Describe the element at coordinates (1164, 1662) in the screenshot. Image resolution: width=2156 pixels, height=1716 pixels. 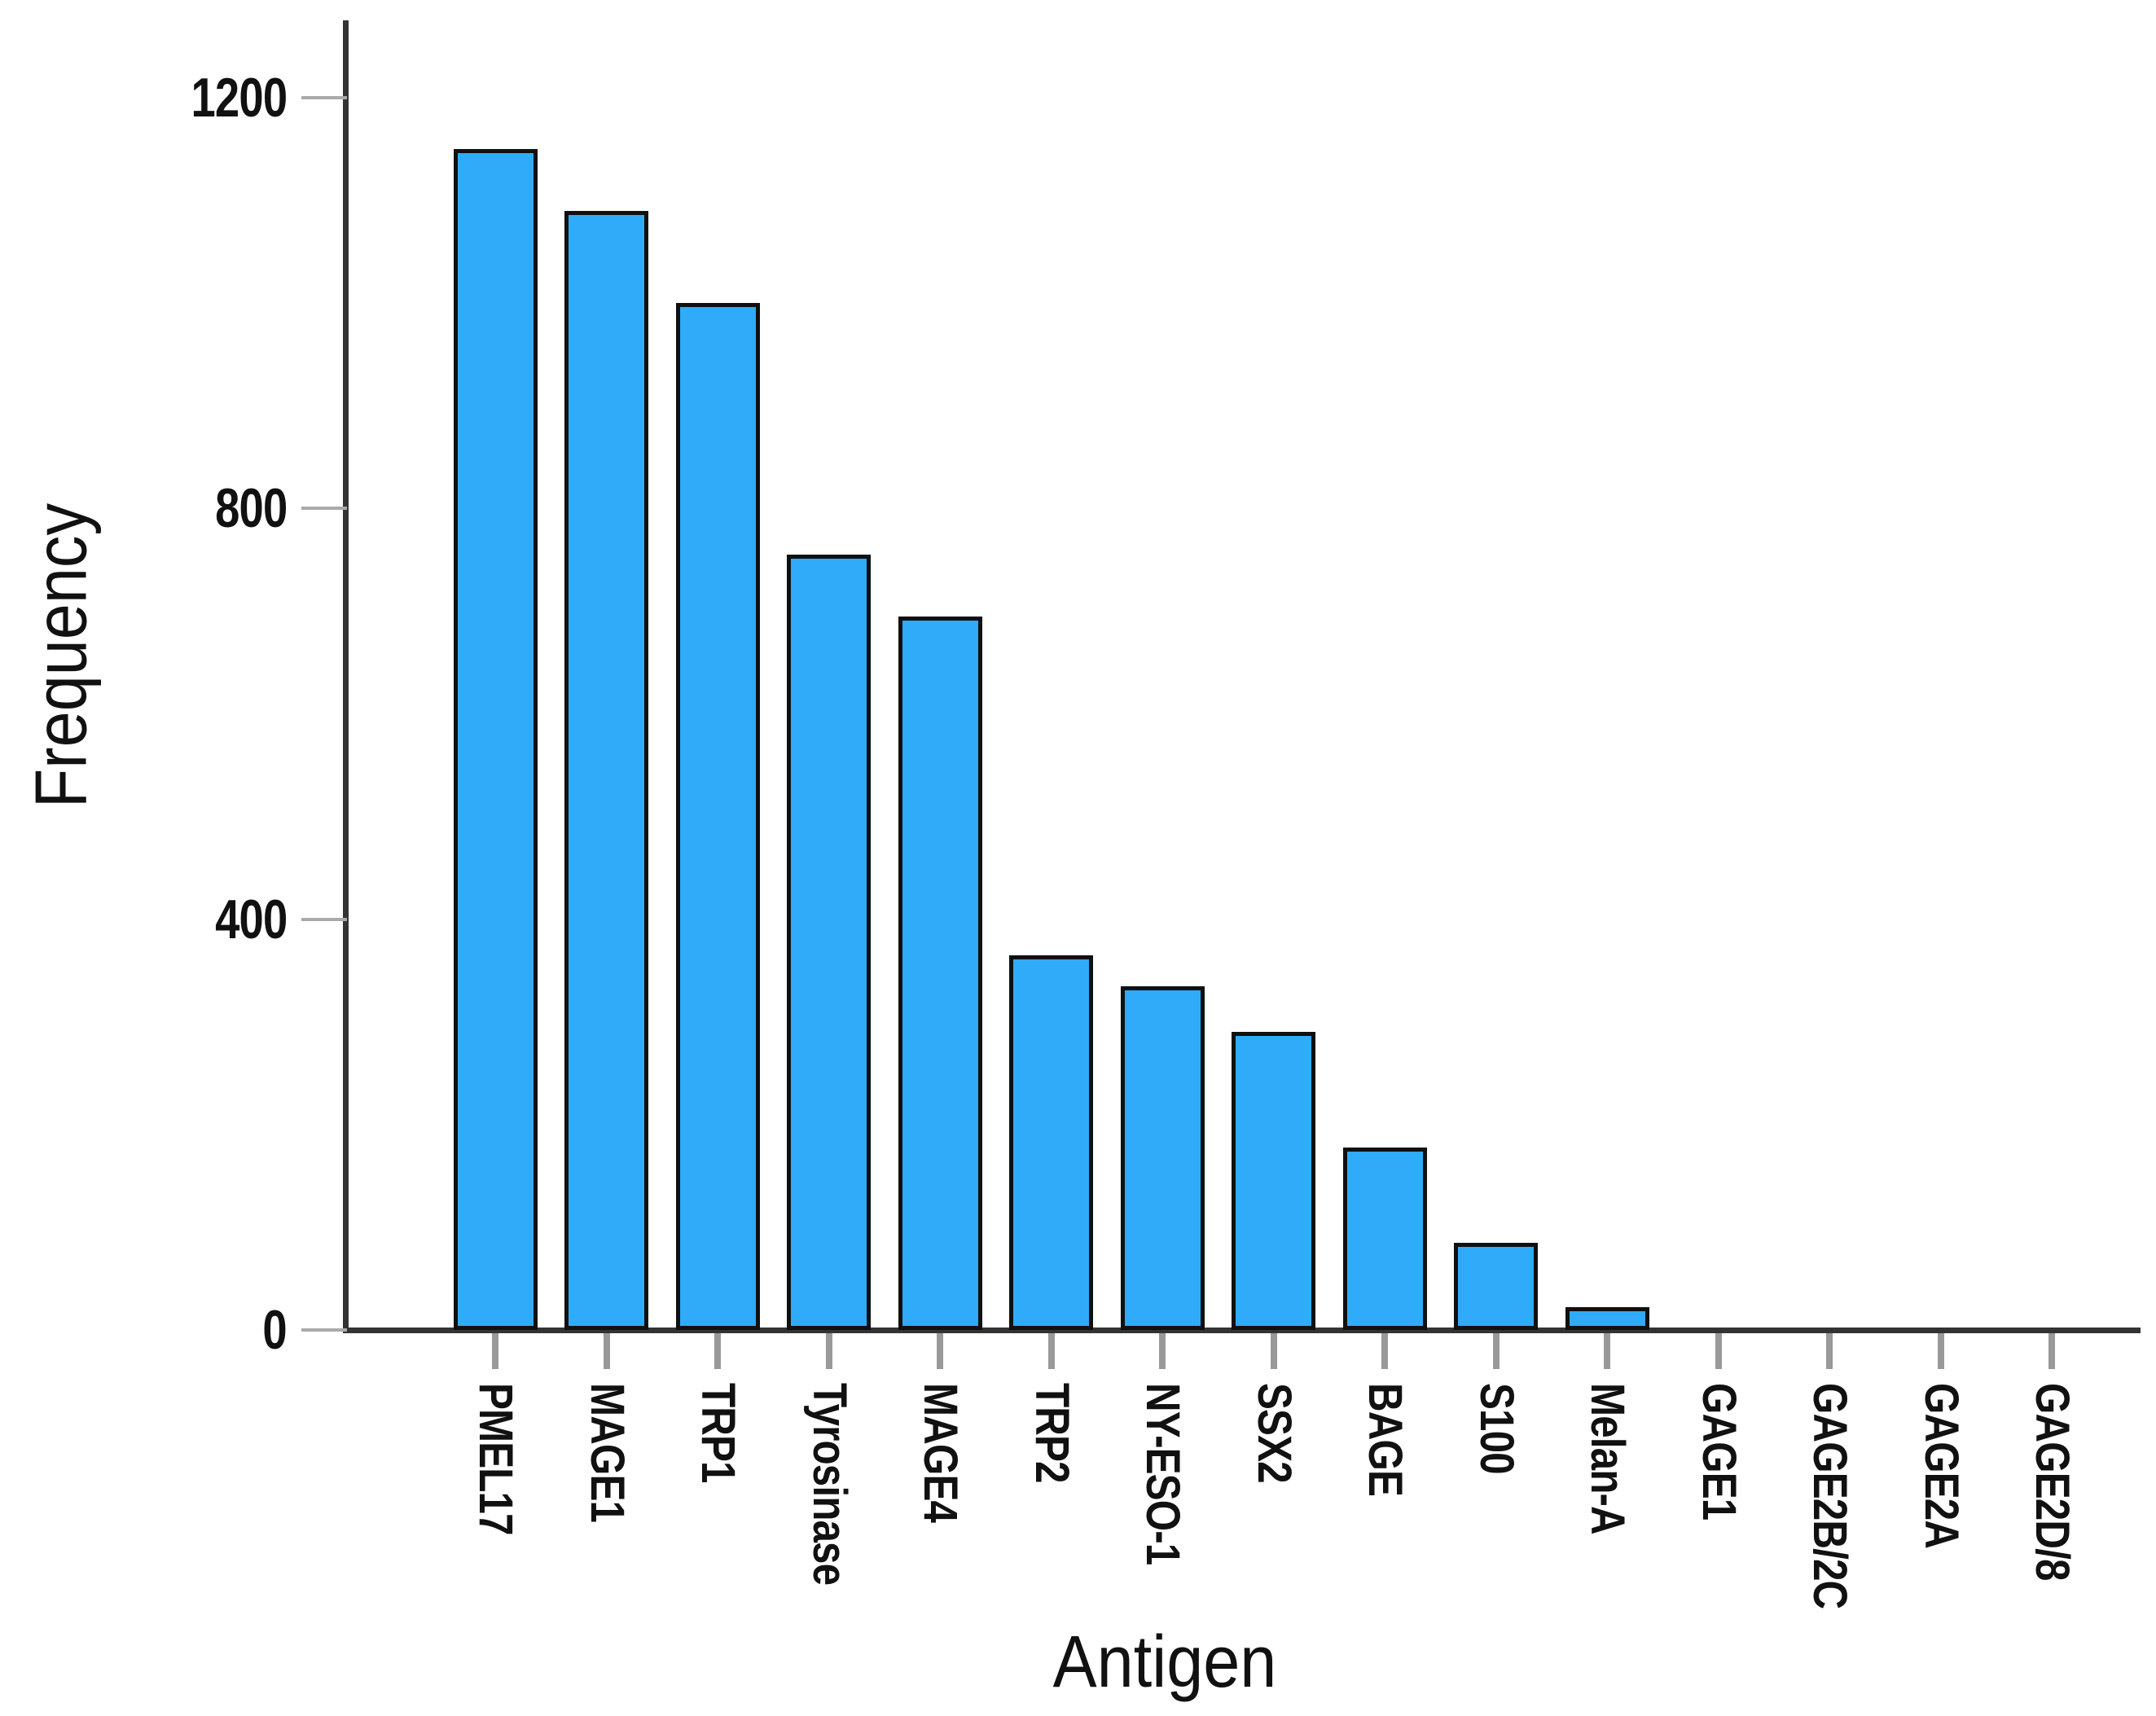
I see `x-axis-title: Antigen` at that location.